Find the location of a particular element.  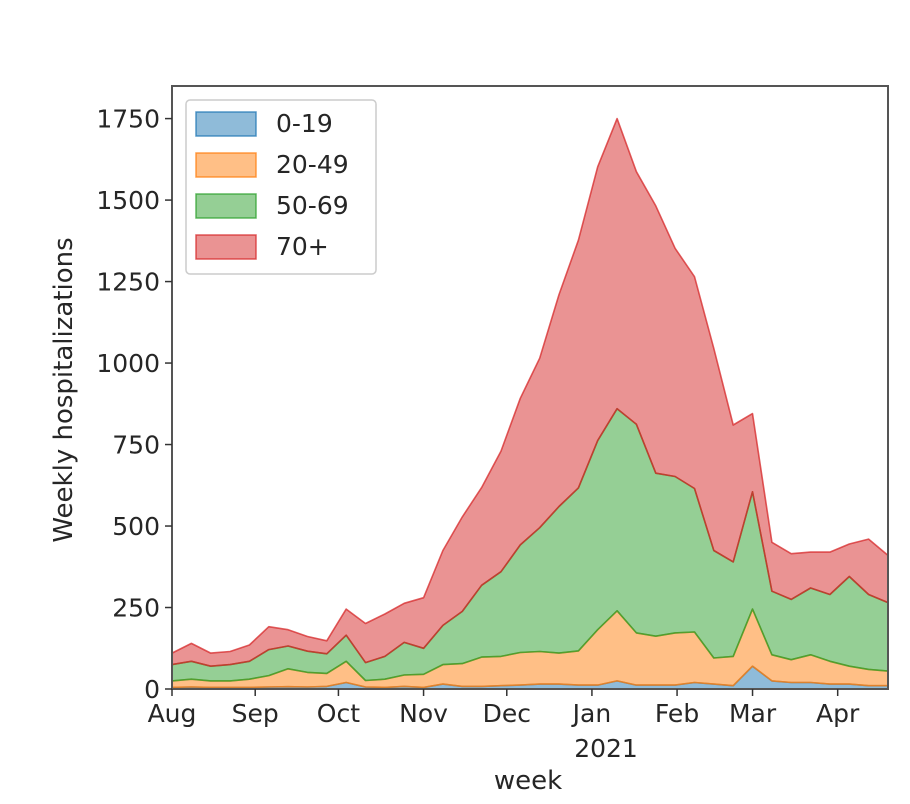

legend-label-0-19: 0-19 is located at coordinates (304, 123).